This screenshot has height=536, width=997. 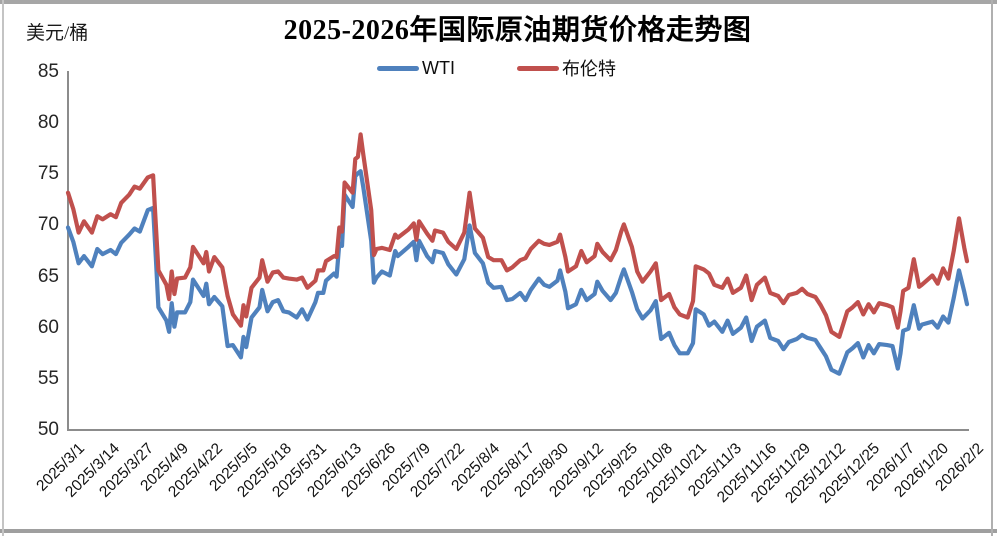 I want to click on window-frame-bottom, so click(x=498, y=531).